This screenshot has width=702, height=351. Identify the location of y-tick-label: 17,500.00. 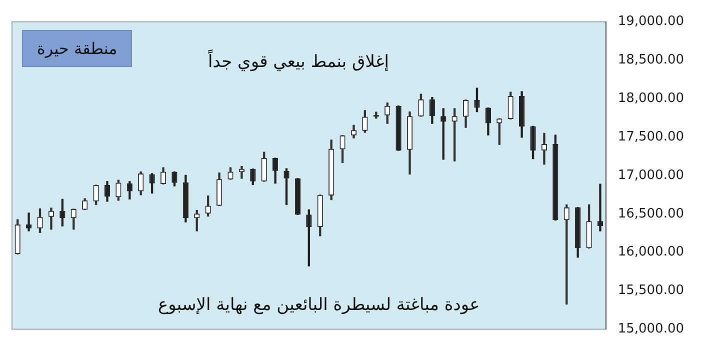
(651, 136).